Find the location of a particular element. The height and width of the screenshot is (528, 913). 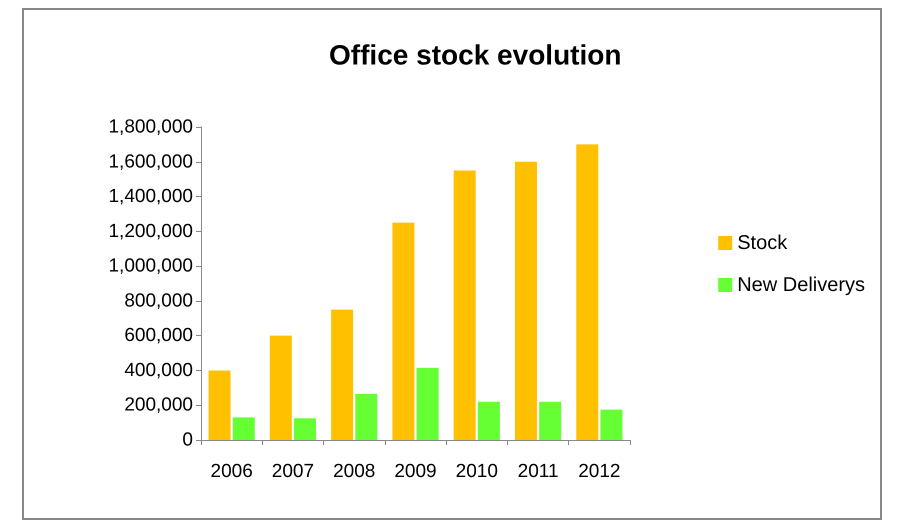

y-tick-label: 1,400,000 is located at coordinates (150, 197).